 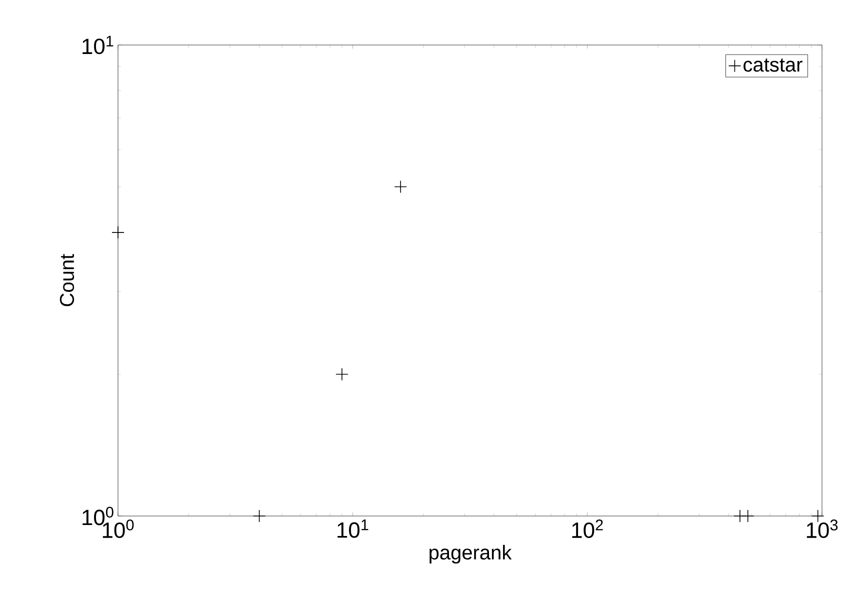 What do you see at coordinates (822, 529) in the screenshot?
I see `x-tick-label: 10$^{3}$` at bounding box center [822, 529].